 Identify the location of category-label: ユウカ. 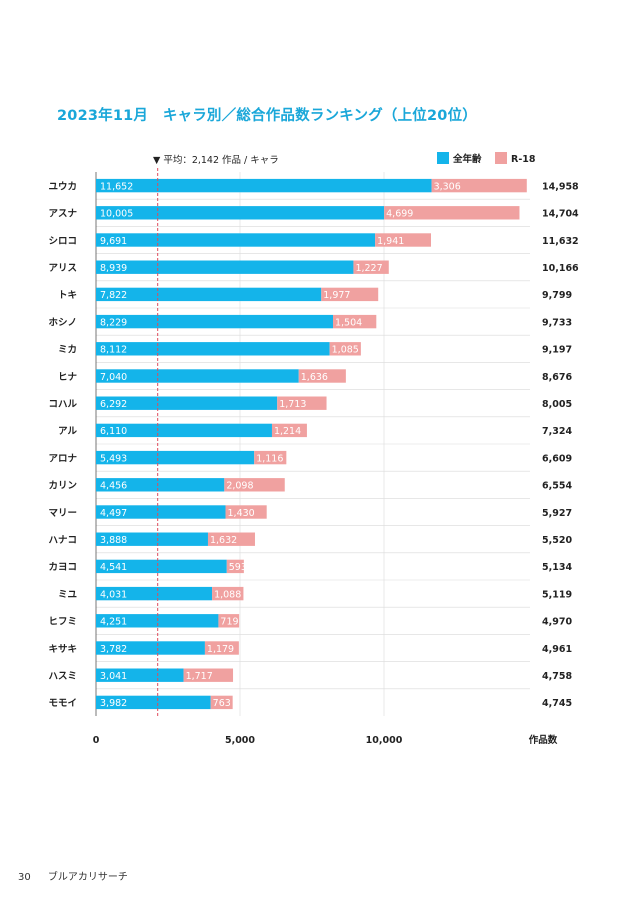
(62, 186).